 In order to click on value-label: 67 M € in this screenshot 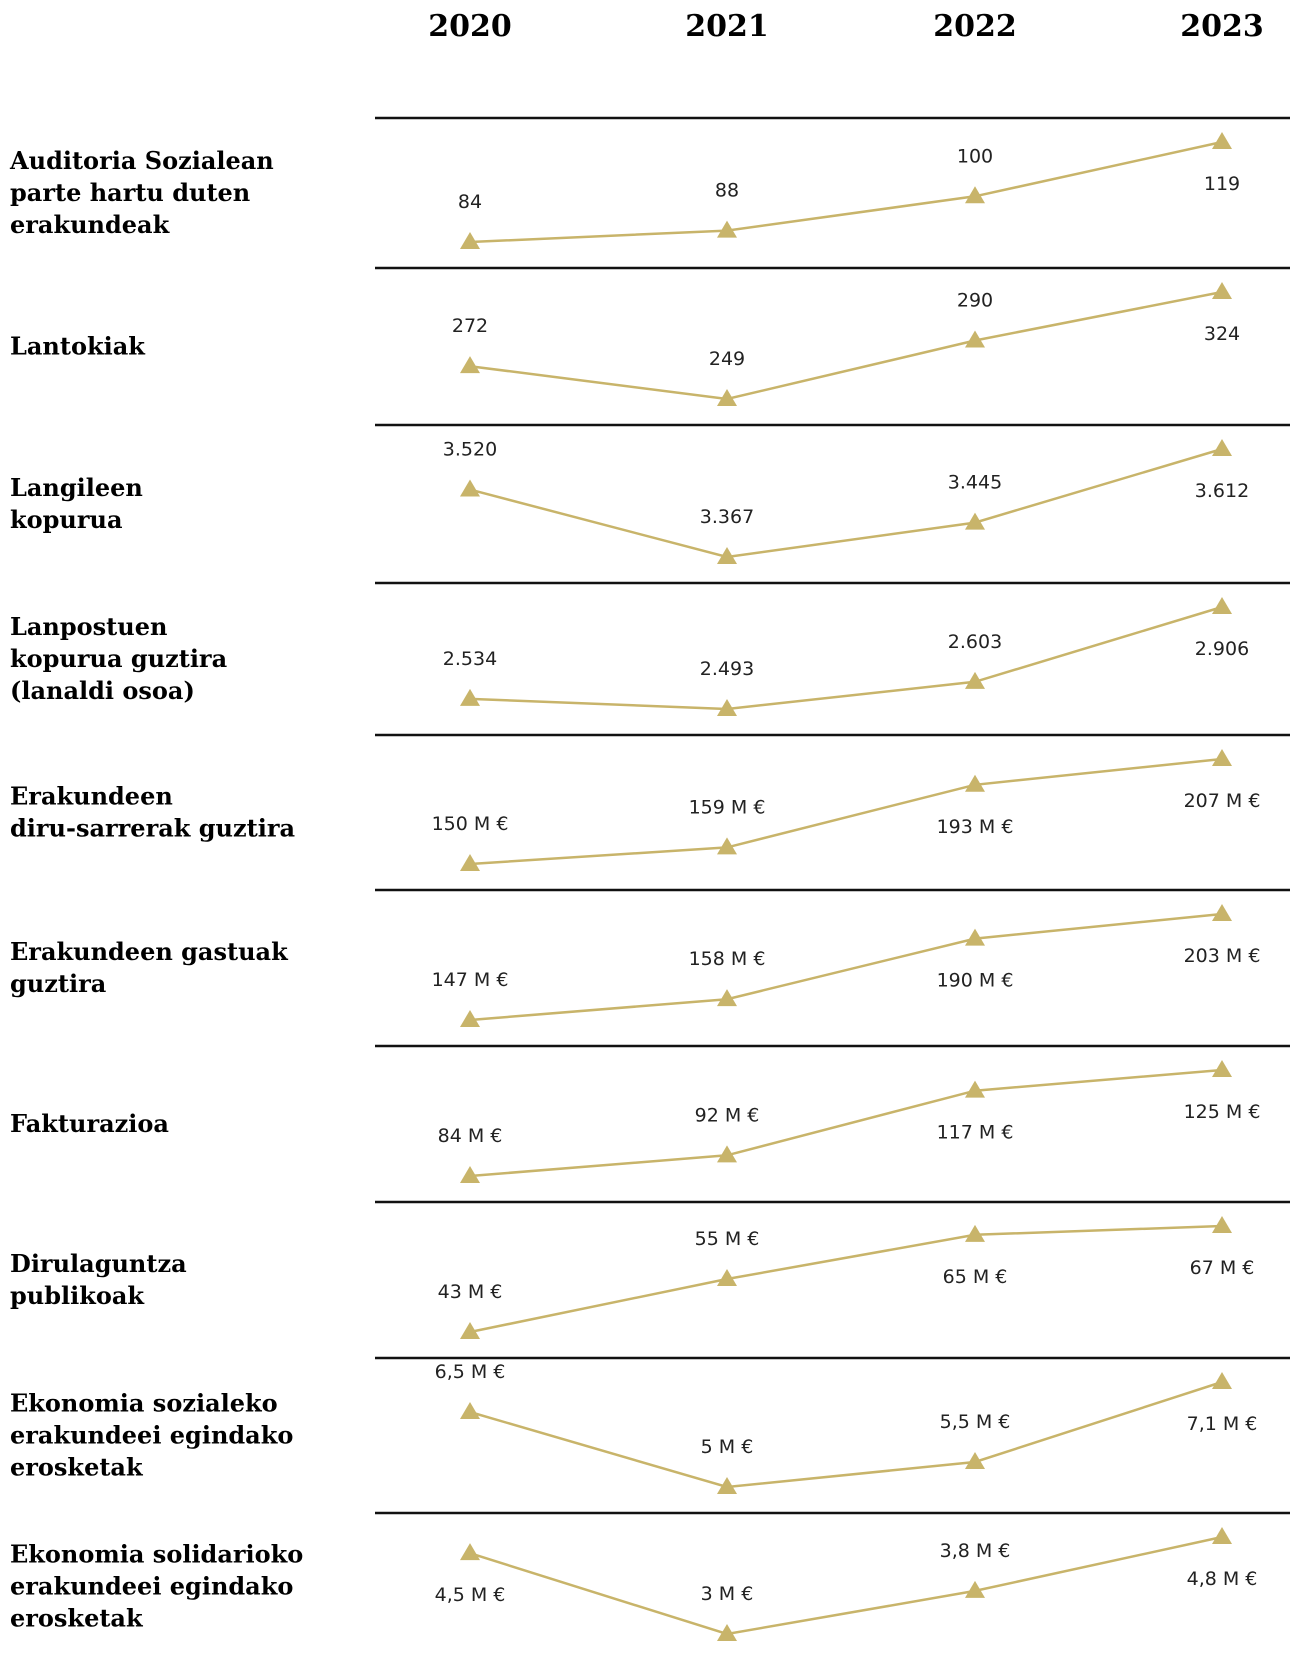, I will do `click(1222, 1268)`.